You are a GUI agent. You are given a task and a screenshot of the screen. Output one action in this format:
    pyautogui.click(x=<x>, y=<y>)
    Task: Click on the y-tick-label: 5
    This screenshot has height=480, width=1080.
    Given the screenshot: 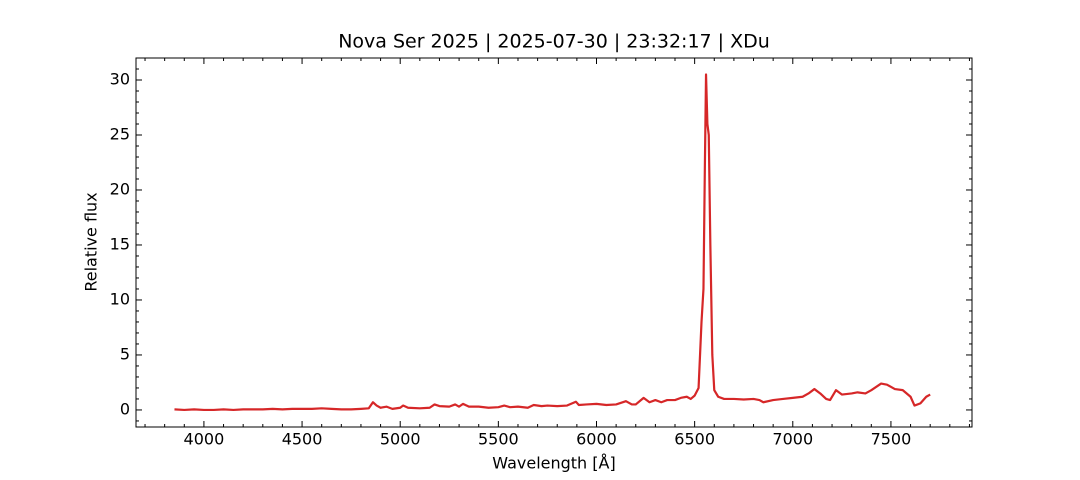 What is the action you would take?
    pyautogui.click(x=125, y=353)
    